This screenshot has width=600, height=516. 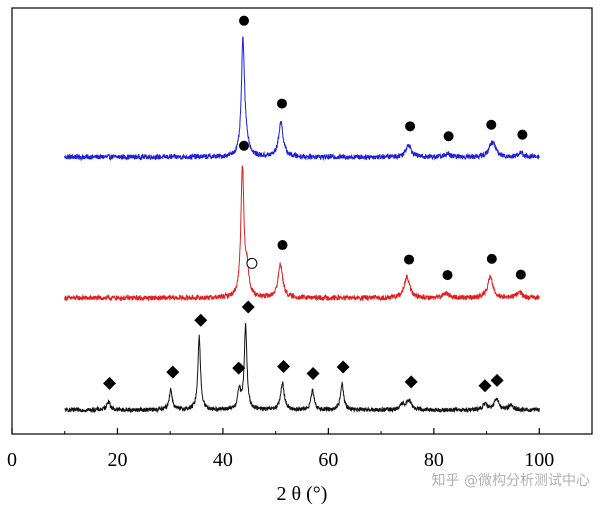 I want to click on phase-marker-open-circle, so click(x=252, y=263).